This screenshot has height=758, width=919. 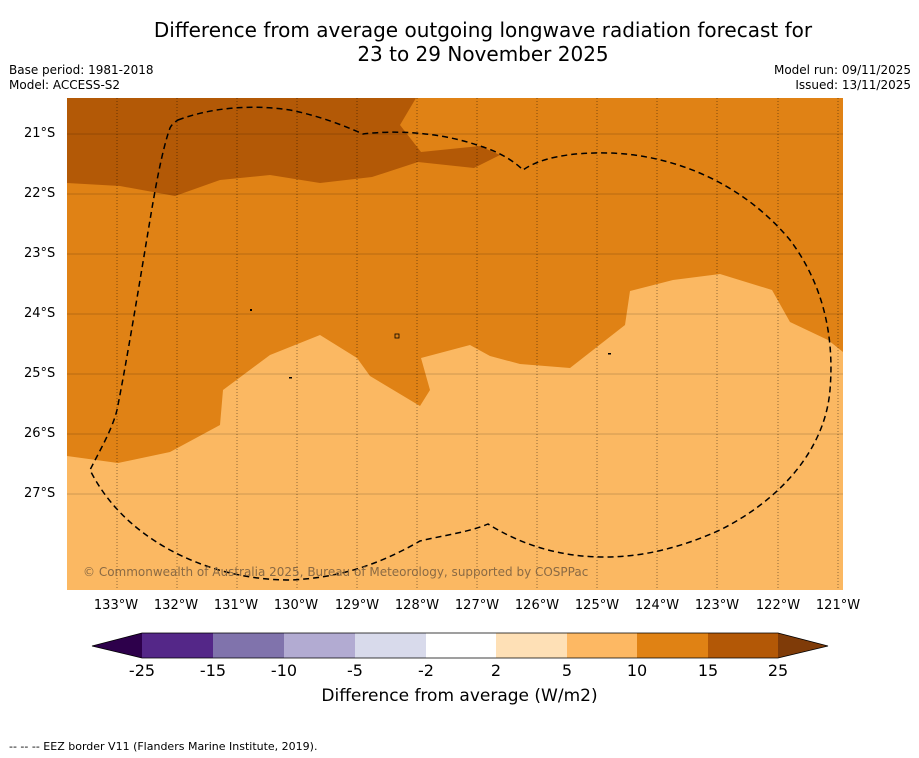 I want to click on meta-right: Model run: 09/11/2025 Issued: 13/11/2025, so click(x=842, y=78).